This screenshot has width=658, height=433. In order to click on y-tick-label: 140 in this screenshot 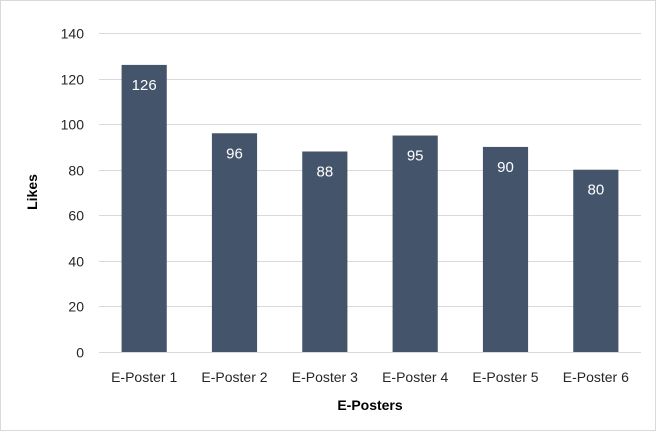, I will do `click(73, 34)`.